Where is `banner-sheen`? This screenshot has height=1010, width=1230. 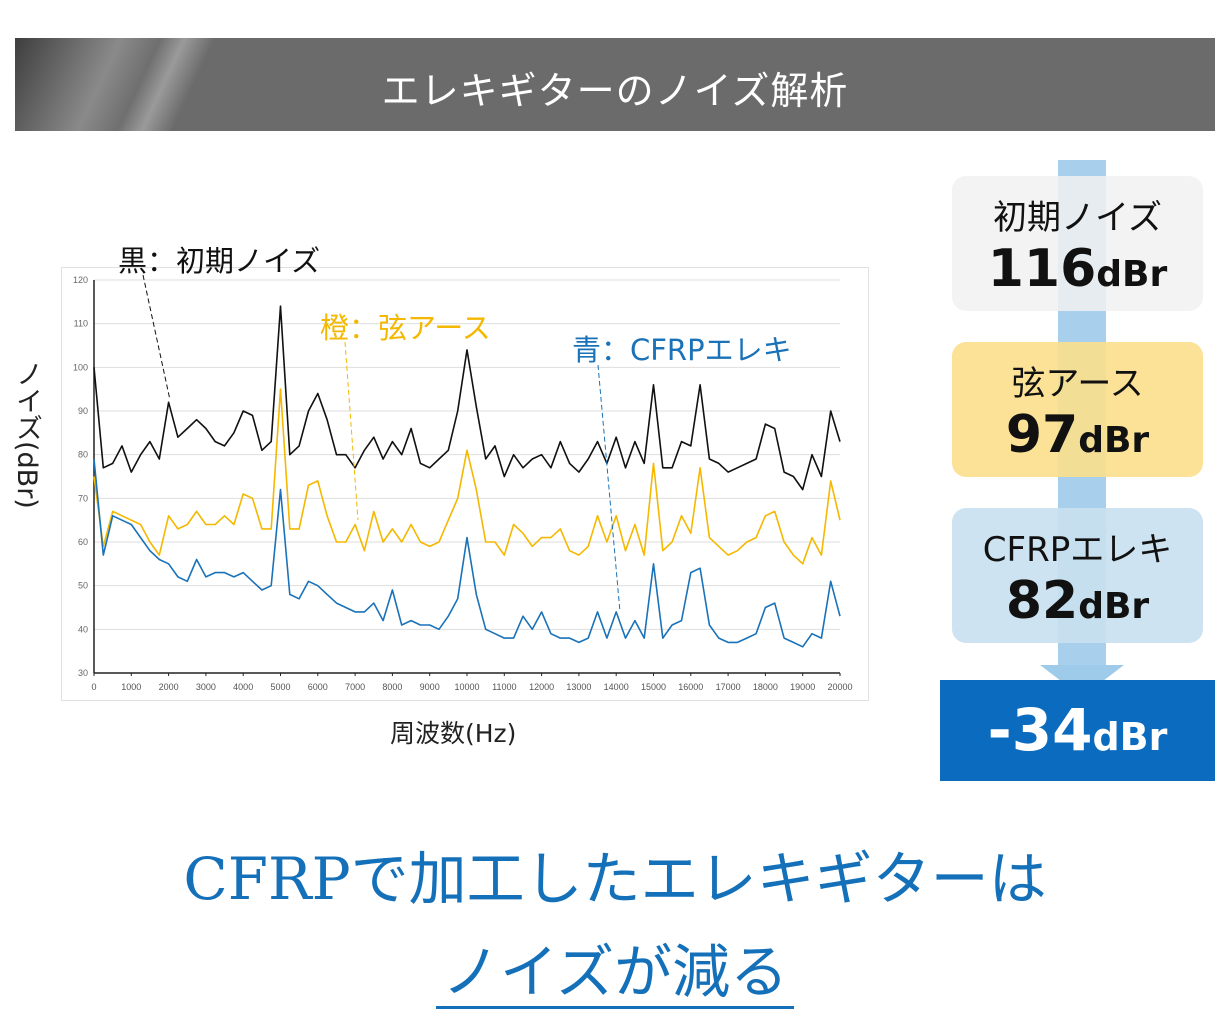
banner-sheen is located at coordinates (145, 84).